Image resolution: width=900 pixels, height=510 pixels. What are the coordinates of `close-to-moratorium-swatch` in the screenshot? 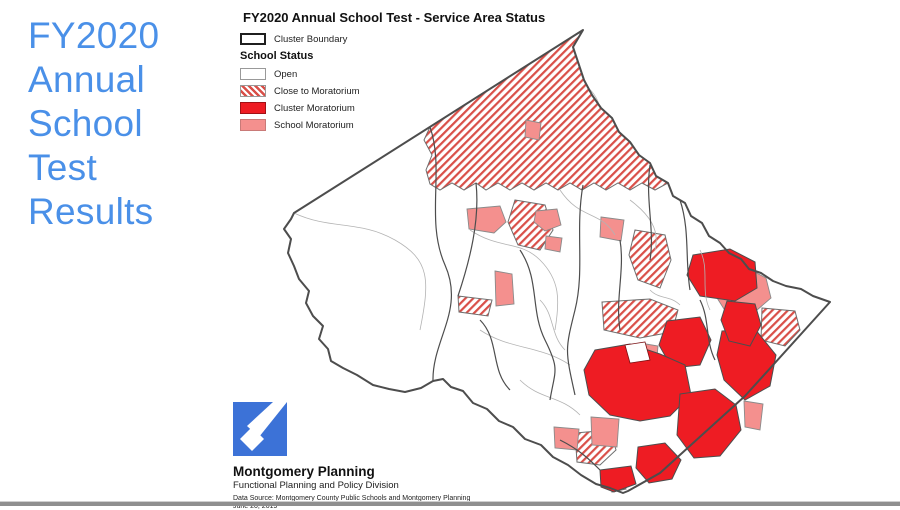 It's located at (253, 91).